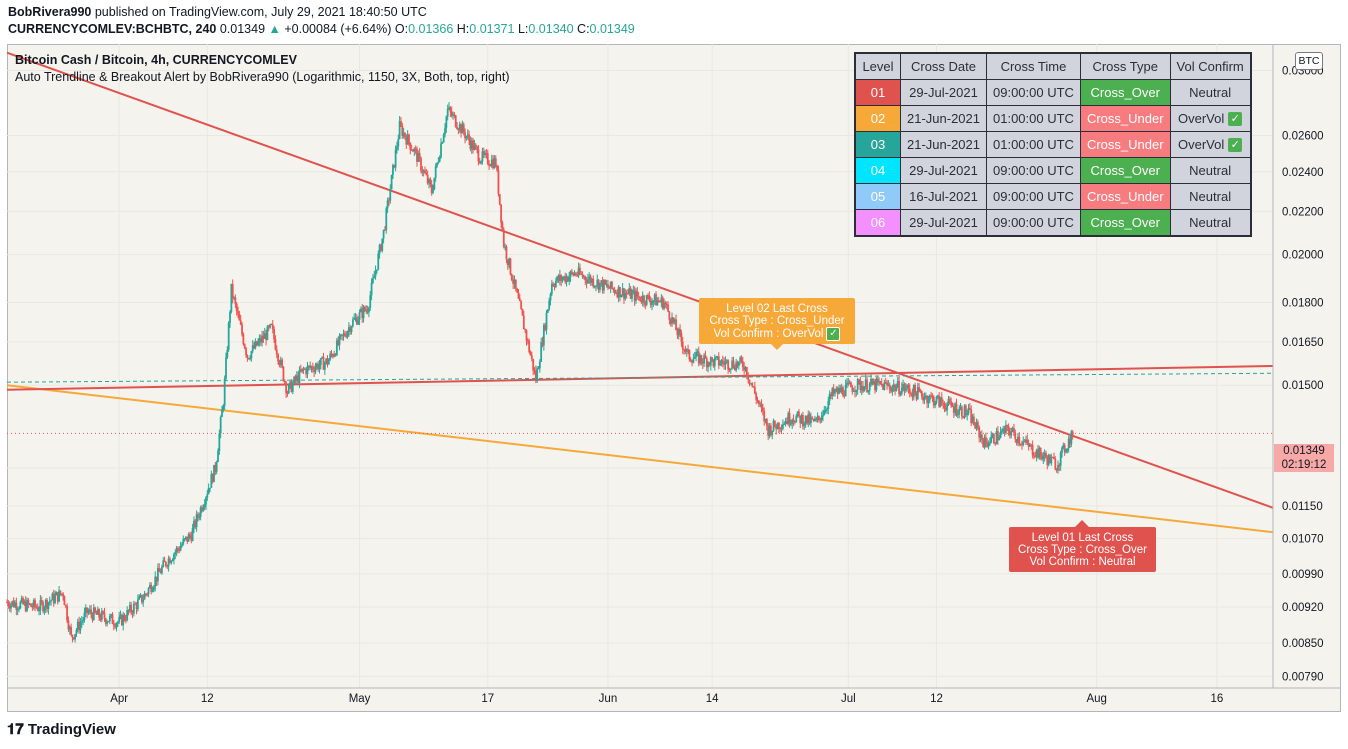 The height and width of the screenshot is (749, 1348). Describe the element at coordinates (50, 12) in the screenshot. I see `publisher-name: BobRivera990` at that location.